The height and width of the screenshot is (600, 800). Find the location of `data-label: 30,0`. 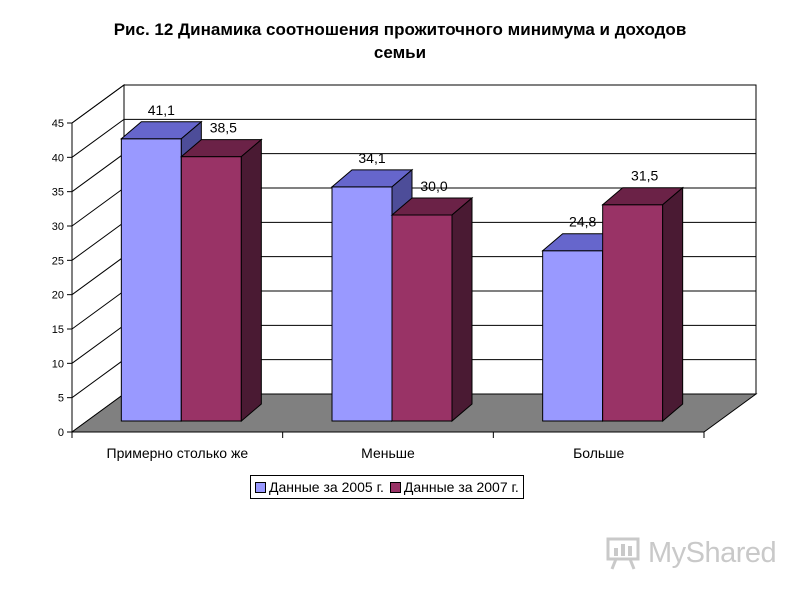

data-label: 30,0 is located at coordinates (433, 186).